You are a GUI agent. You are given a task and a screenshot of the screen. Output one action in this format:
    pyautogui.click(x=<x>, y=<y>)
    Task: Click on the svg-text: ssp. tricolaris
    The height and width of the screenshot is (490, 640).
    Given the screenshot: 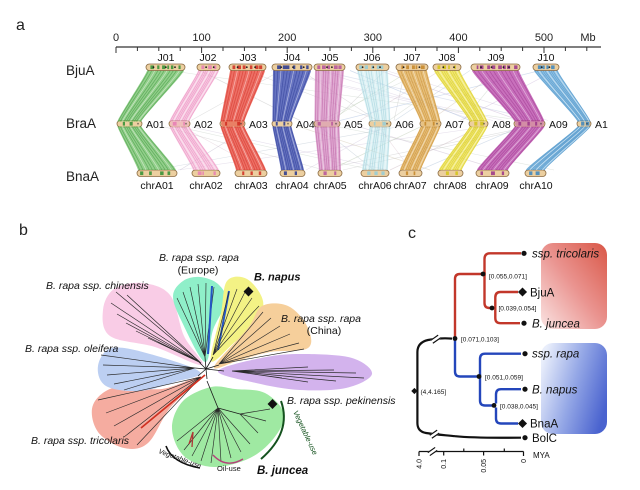 What is the action you would take?
    pyautogui.click(x=565, y=255)
    